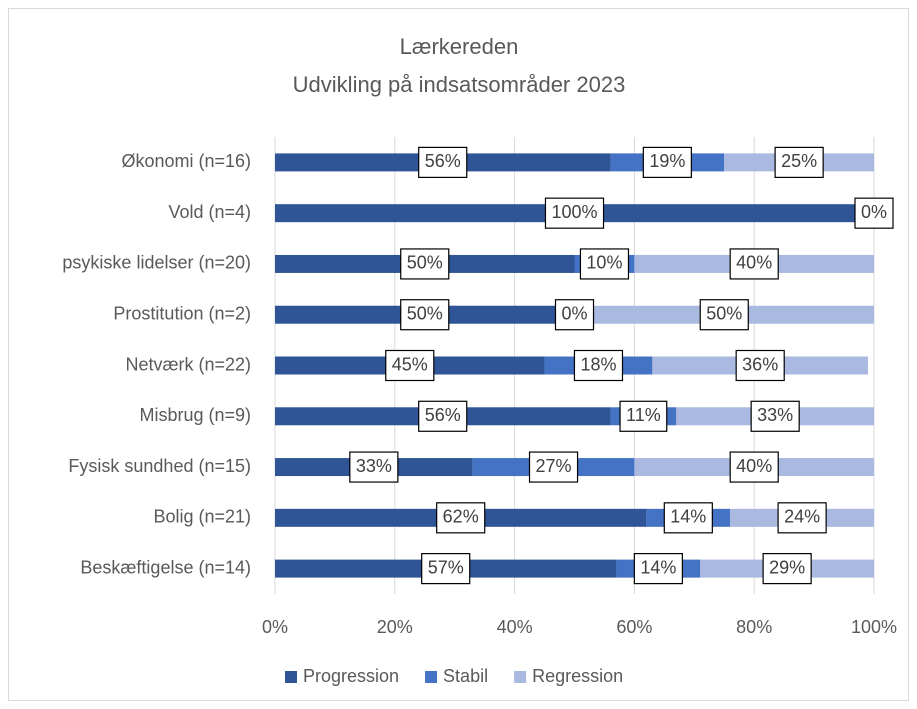 This screenshot has width=917, height=709. I want to click on data-label-text: 57%, so click(446, 567).